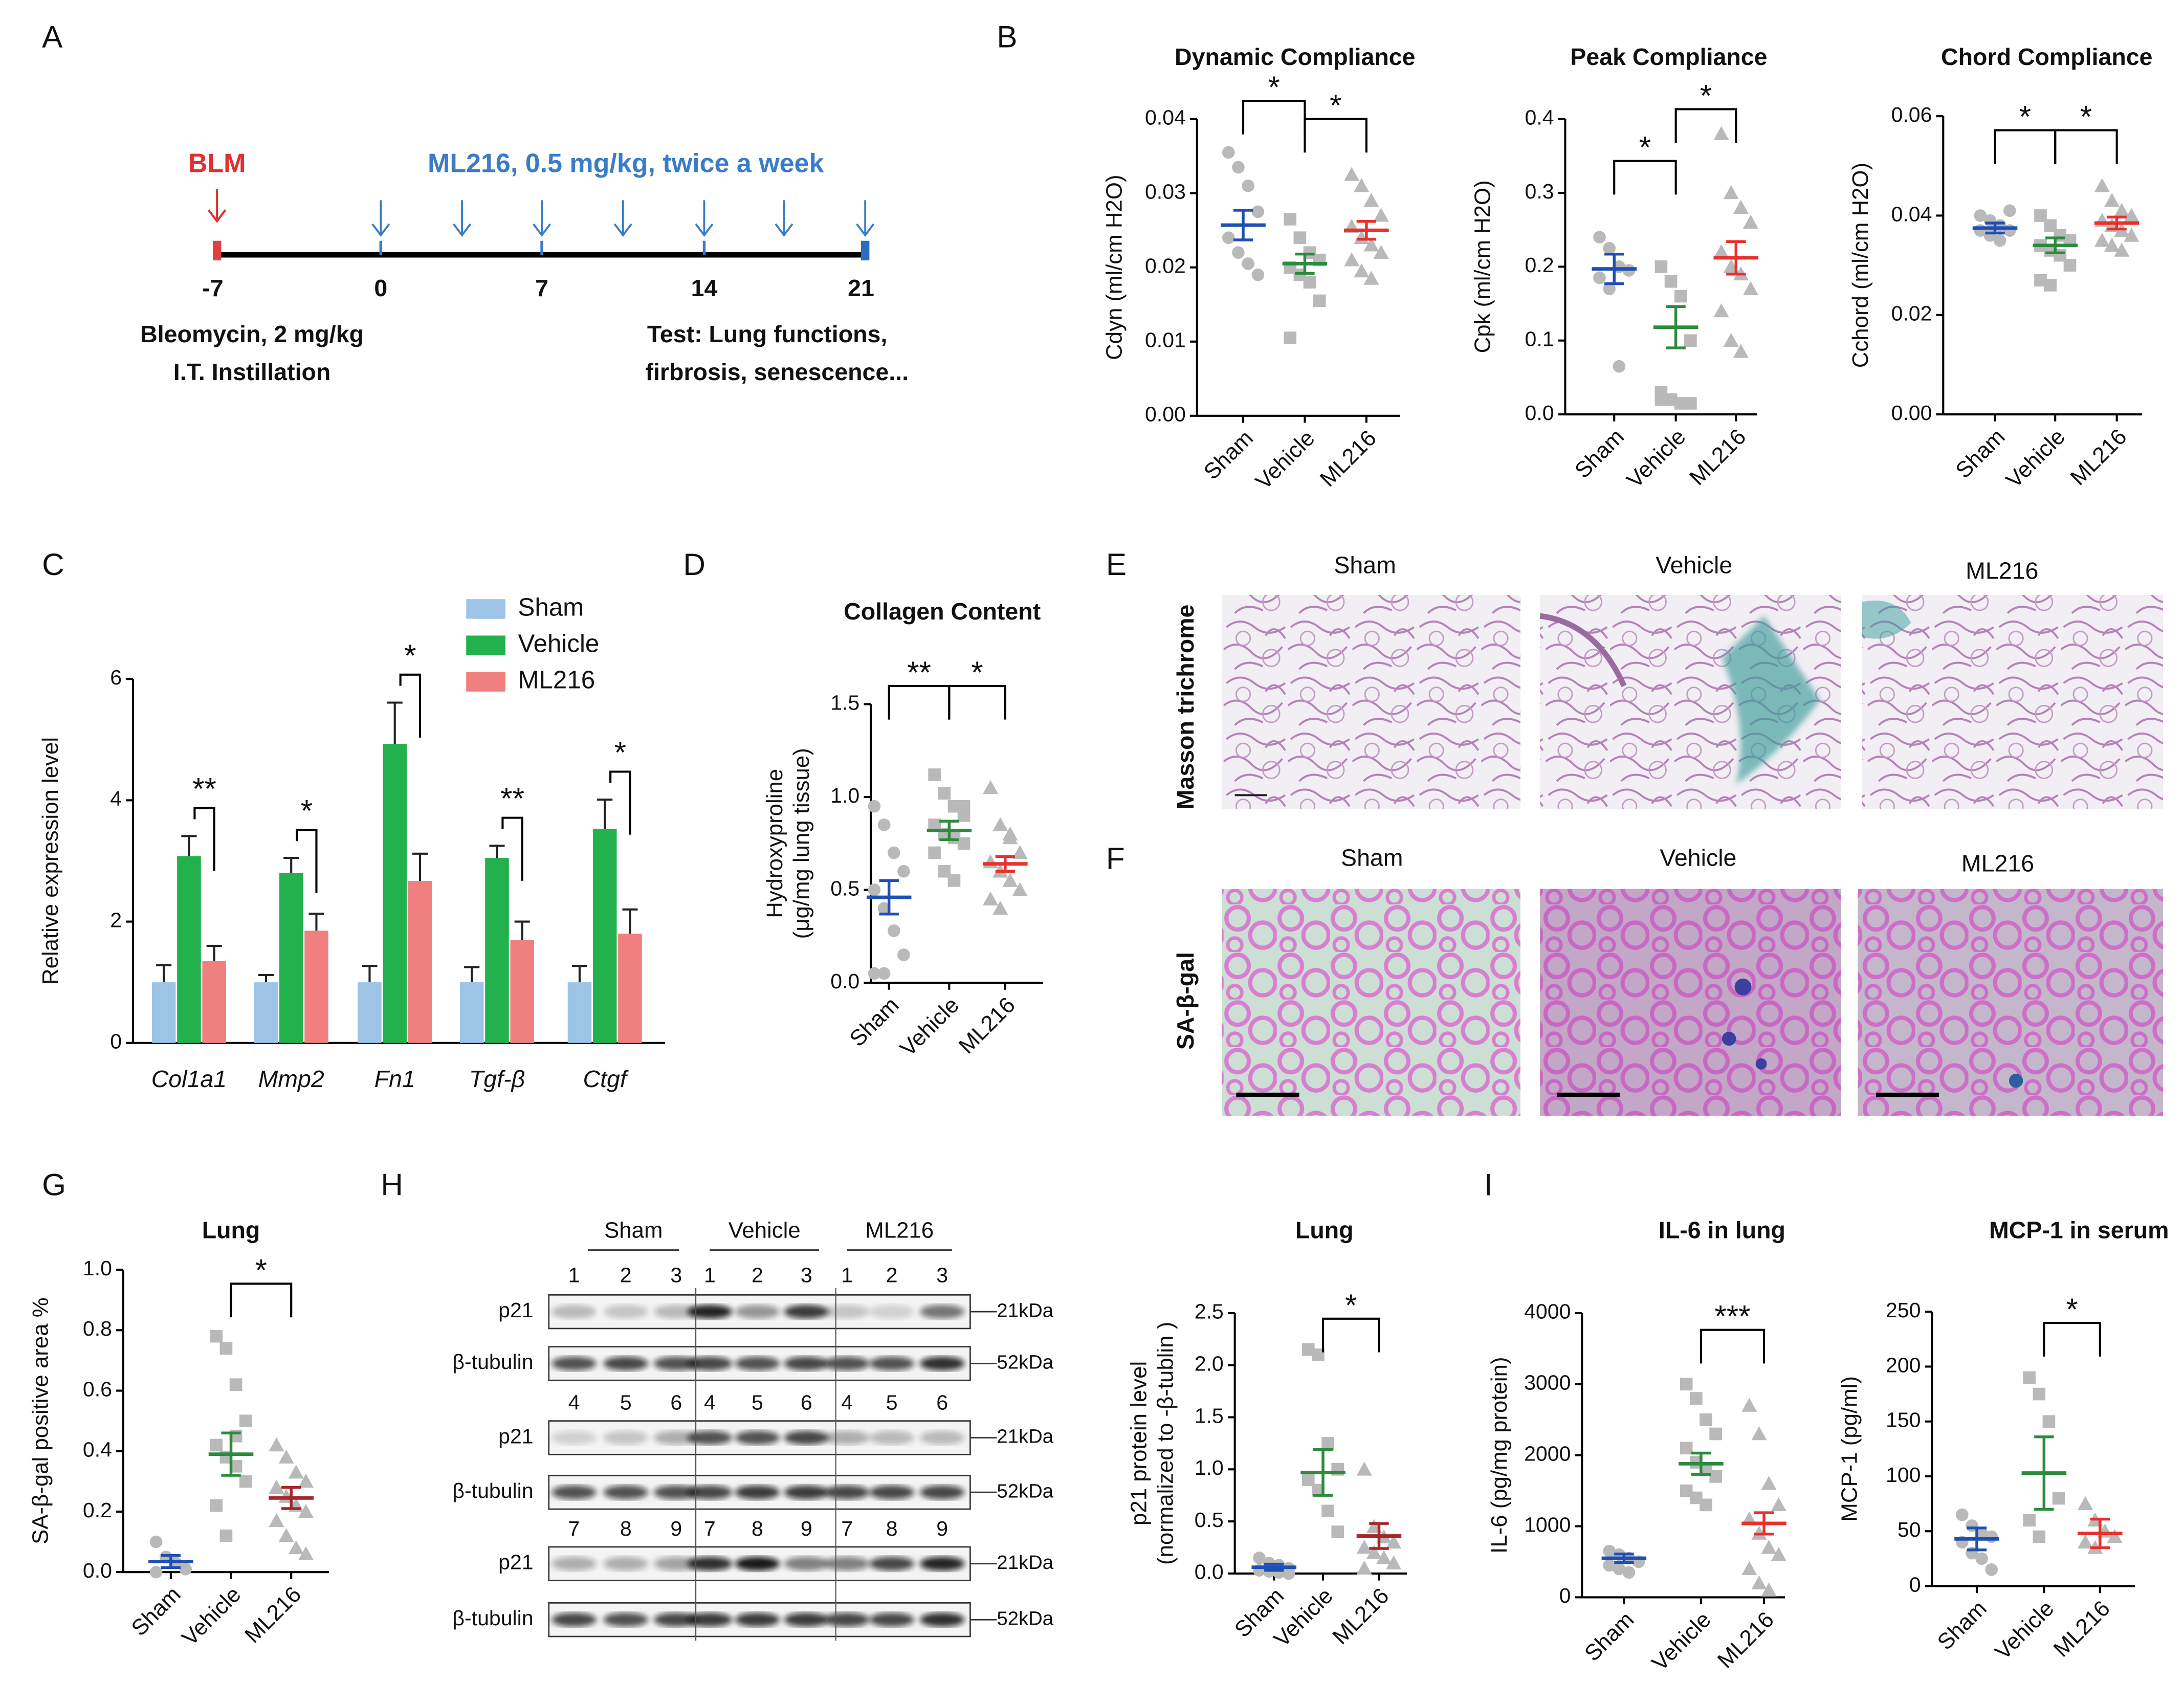 This screenshot has width=2184, height=1682. Describe the element at coordinates (1656, 458) in the screenshot. I see `x-tick-label: Vehicle` at that location.